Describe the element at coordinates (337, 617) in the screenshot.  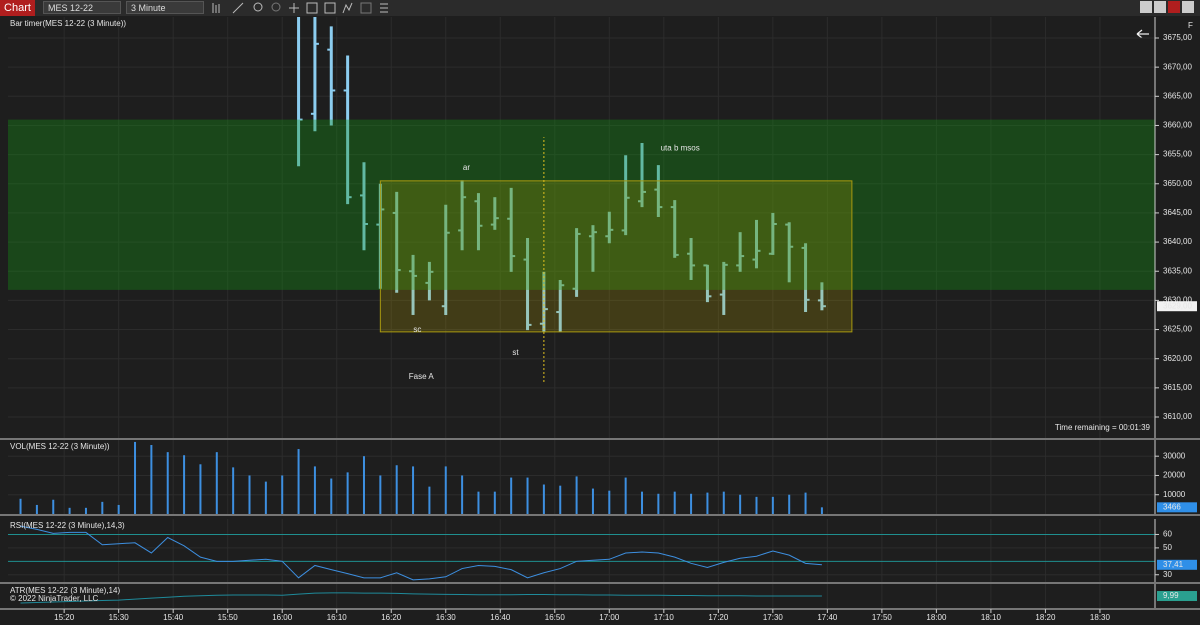
I see `x-tick-label: 16:10` at that location.